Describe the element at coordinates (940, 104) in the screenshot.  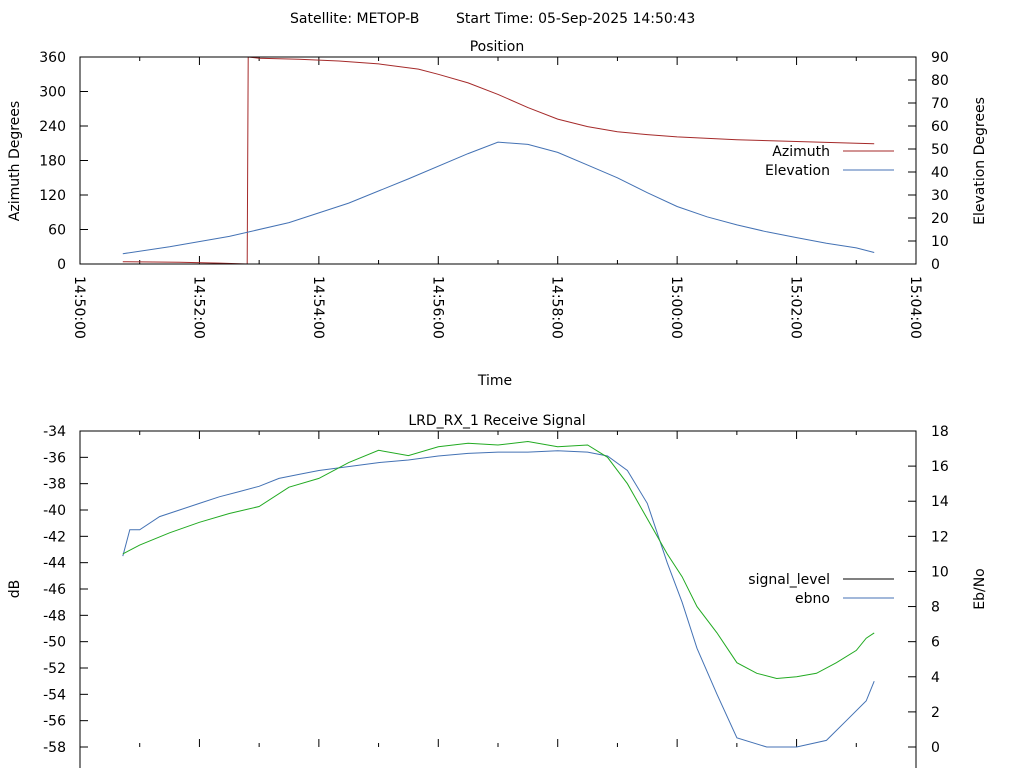
I see `position-y2tick-label: 70` at that location.